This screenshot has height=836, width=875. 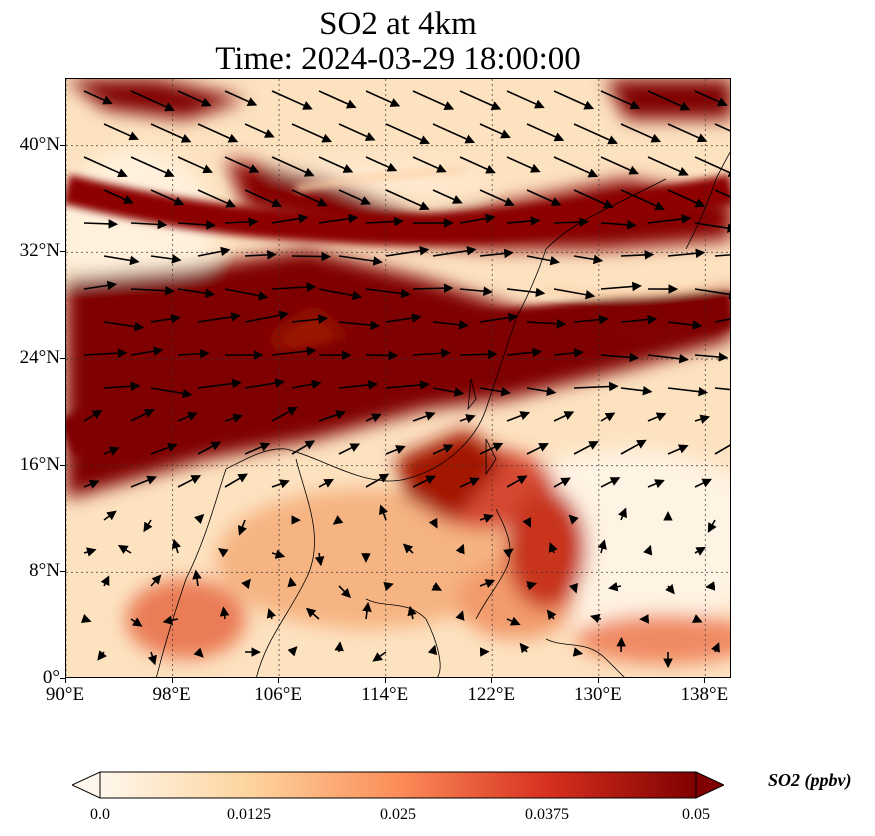 I want to click on y-tick-label: 8°N, so click(x=44, y=571).